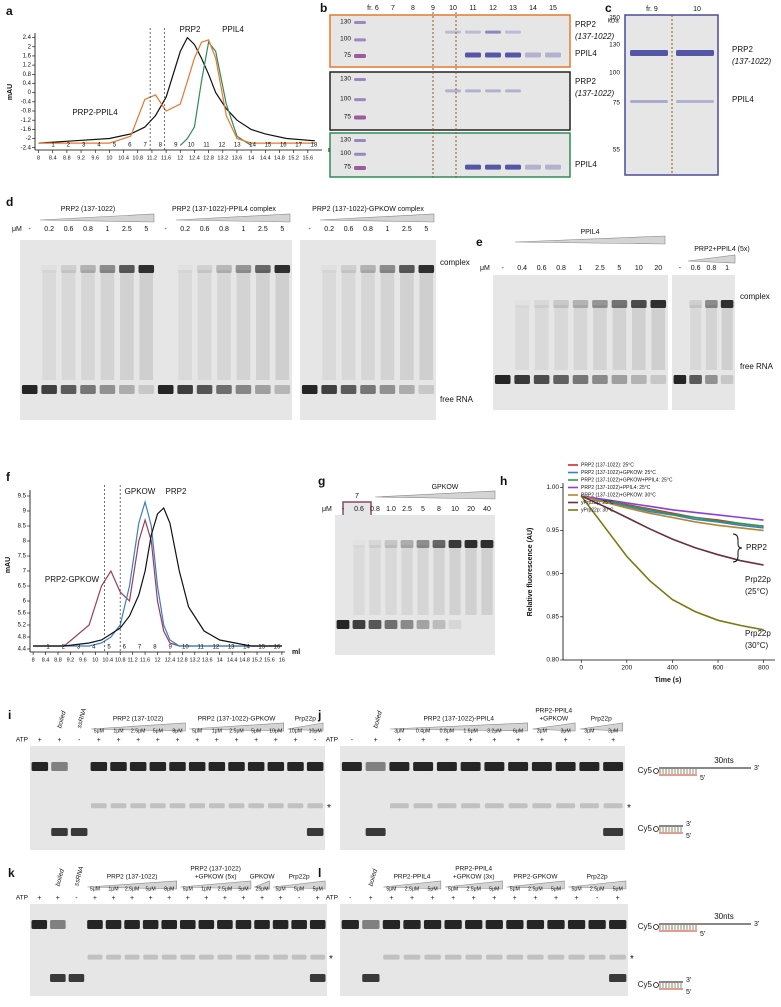  I want to click on label: 5', so click(688, 836).